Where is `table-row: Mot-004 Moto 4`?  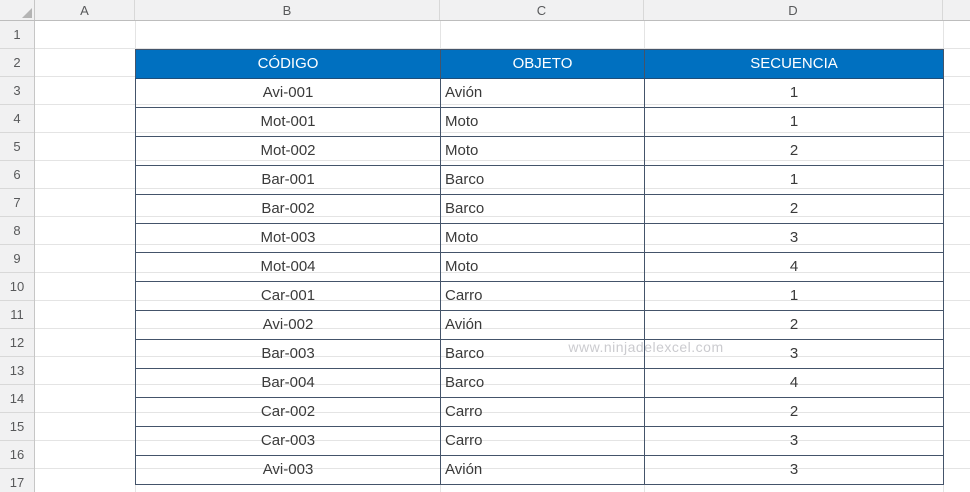 table-row: Mot-004 Moto 4 is located at coordinates (539, 267).